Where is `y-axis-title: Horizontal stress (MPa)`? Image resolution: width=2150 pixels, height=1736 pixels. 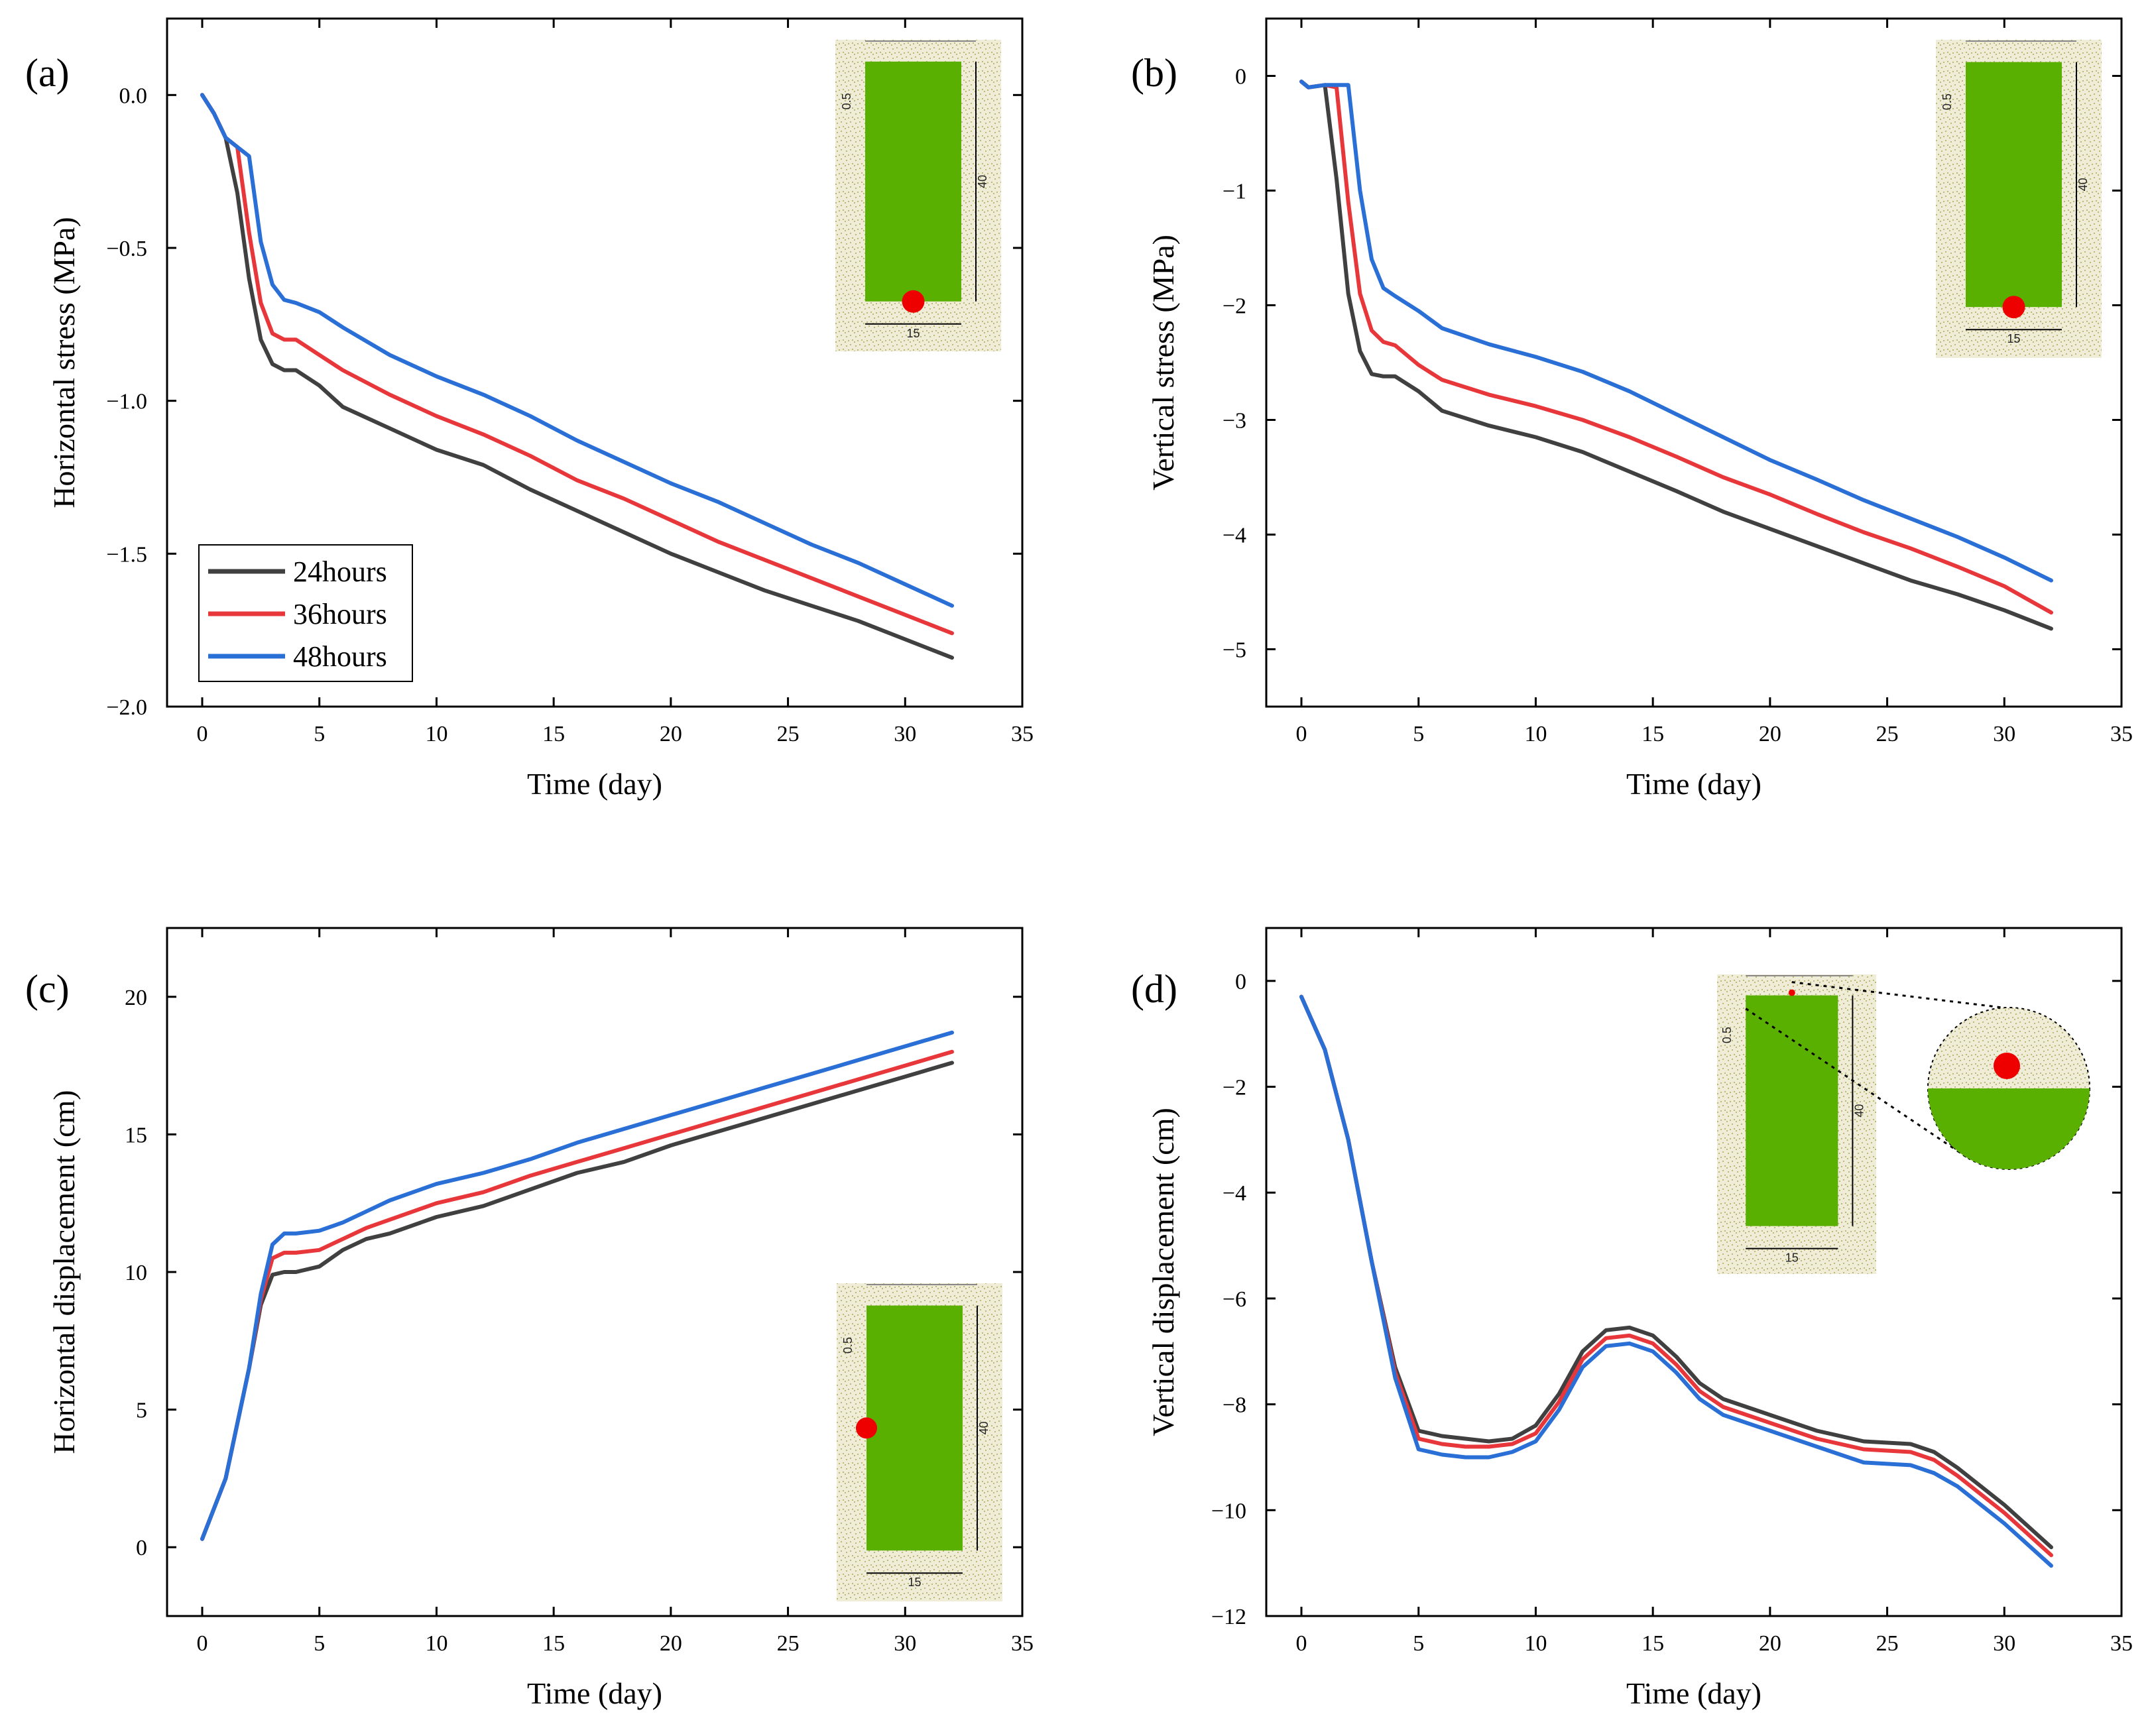 y-axis-title: Horizontal stress (MPa) is located at coordinates (64, 362).